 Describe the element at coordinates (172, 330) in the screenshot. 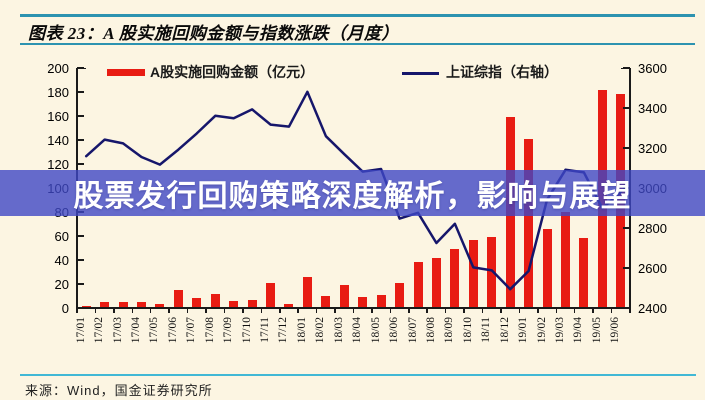

I see `x-axis-label: 17/06` at that location.